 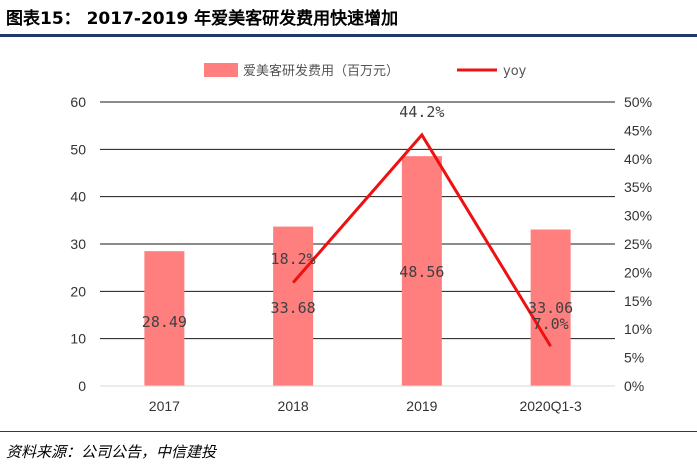 What do you see at coordinates (78, 291) in the screenshot?
I see `y-left-tick-label: 20` at bounding box center [78, 291].